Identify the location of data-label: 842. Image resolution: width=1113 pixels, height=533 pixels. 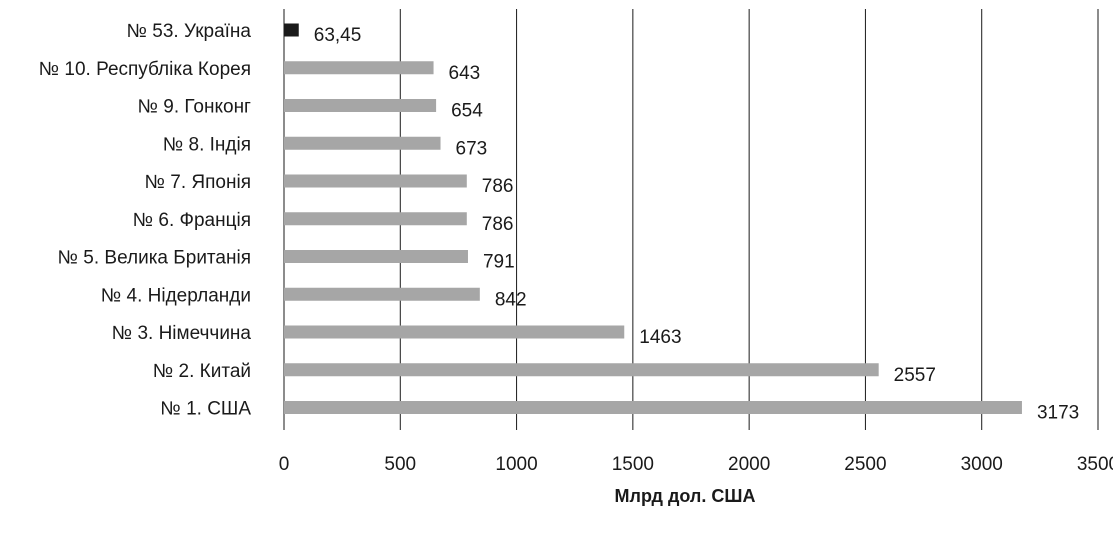
(511, 299).